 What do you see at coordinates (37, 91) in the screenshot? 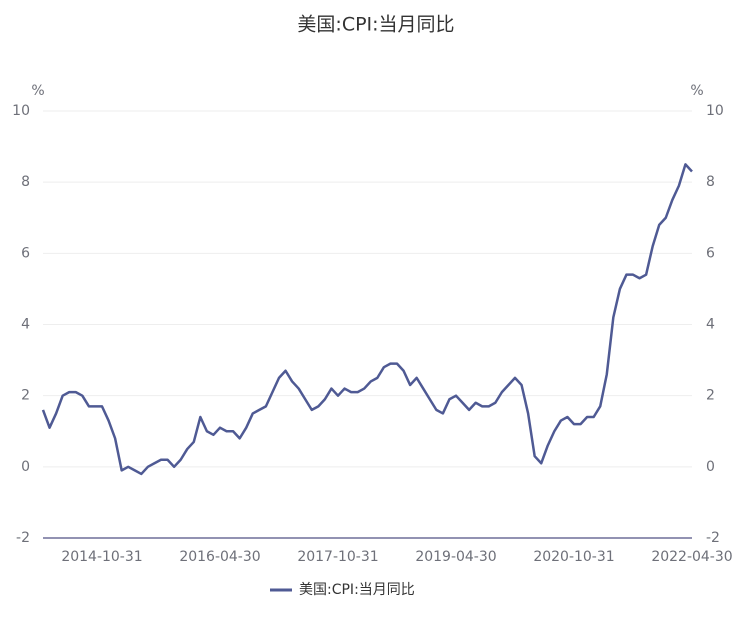
I see `y-unit: %` at bounding box center [37, 91].